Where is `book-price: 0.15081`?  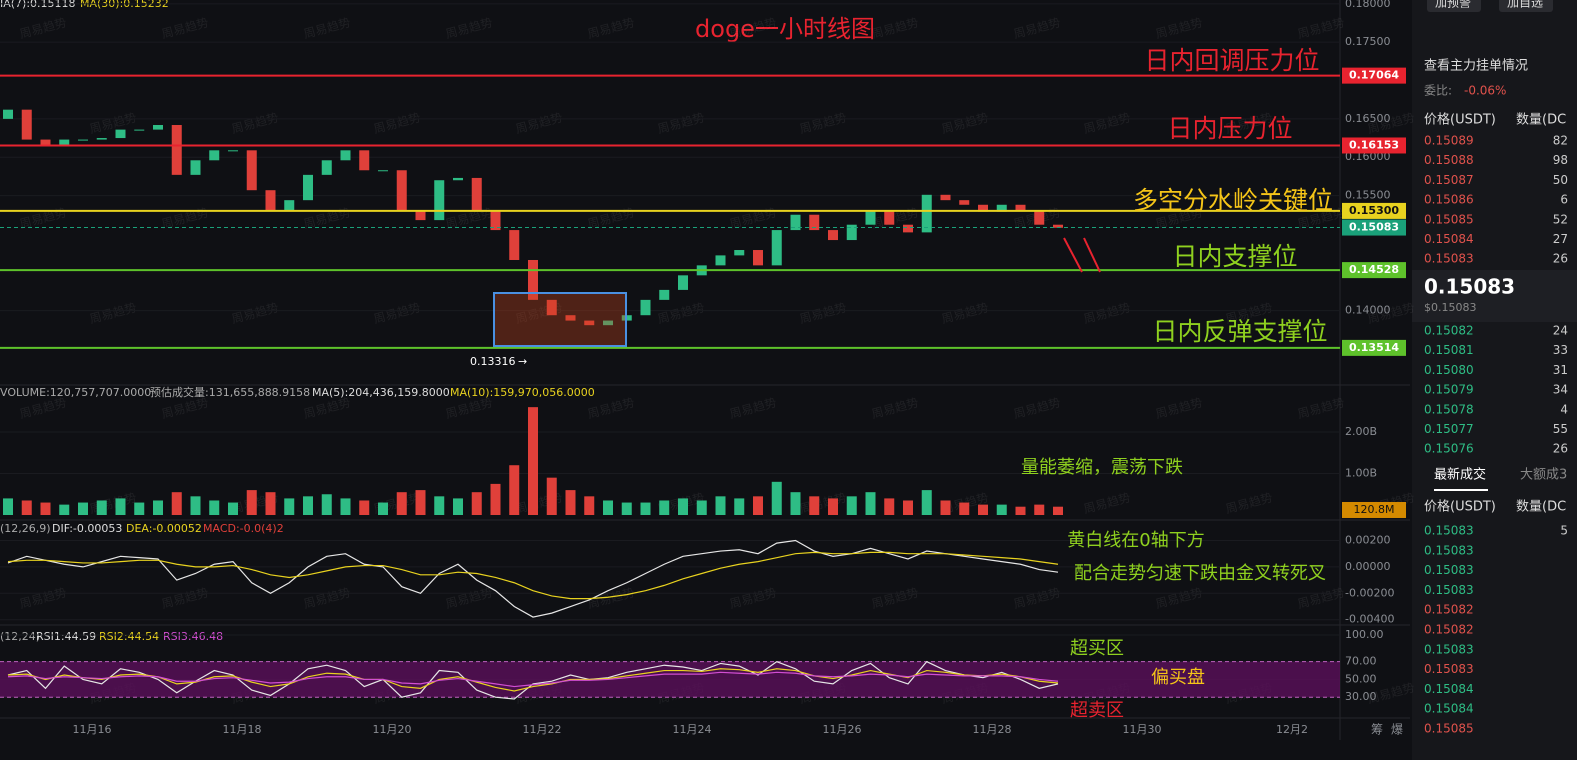 book-price: 0.15081 is located at coordinates (1449, 350).